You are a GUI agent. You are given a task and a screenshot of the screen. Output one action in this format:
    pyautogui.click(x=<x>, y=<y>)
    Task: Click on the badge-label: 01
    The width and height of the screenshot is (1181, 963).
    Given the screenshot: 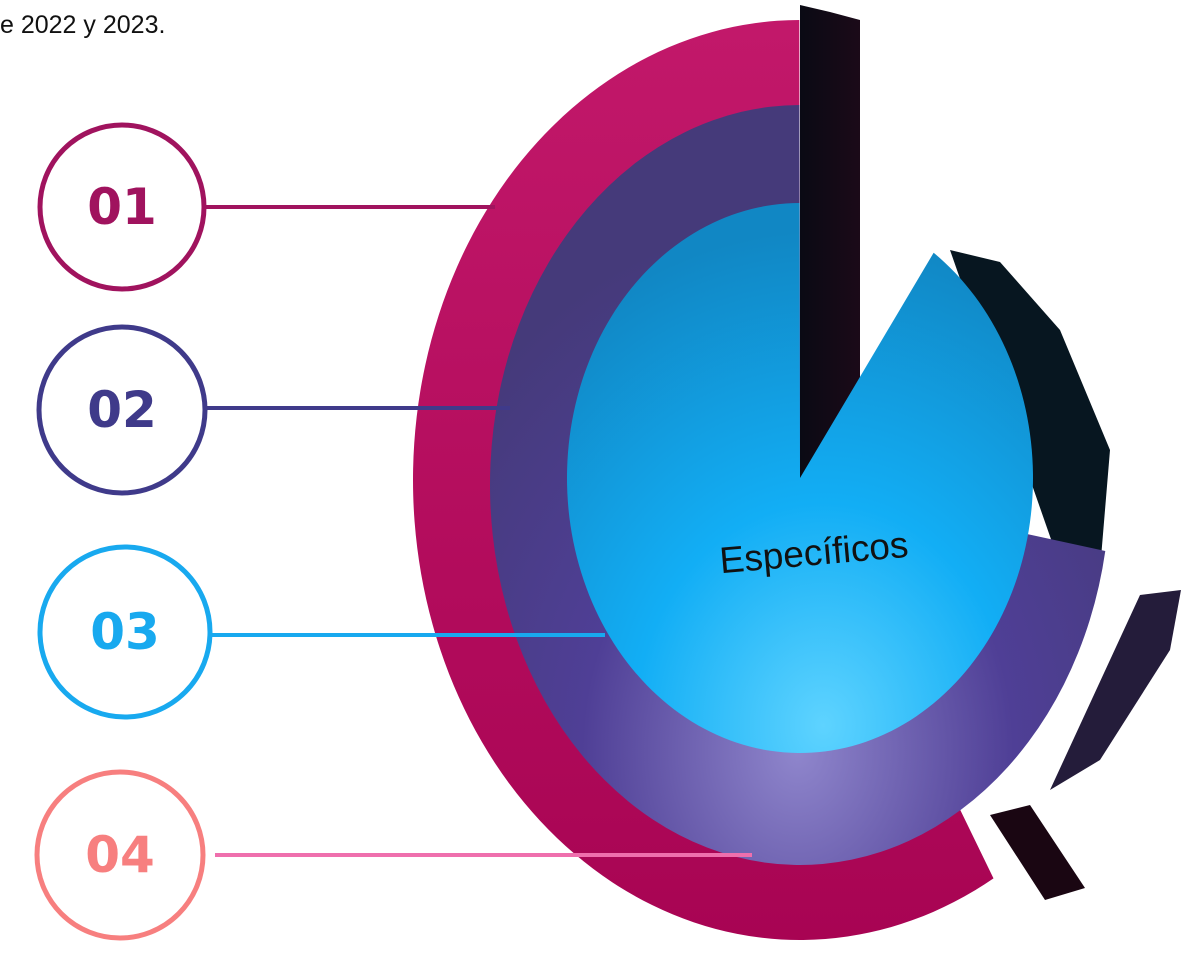 What is the action you would take?
    pyautogui.click(x=122, y=207)
    